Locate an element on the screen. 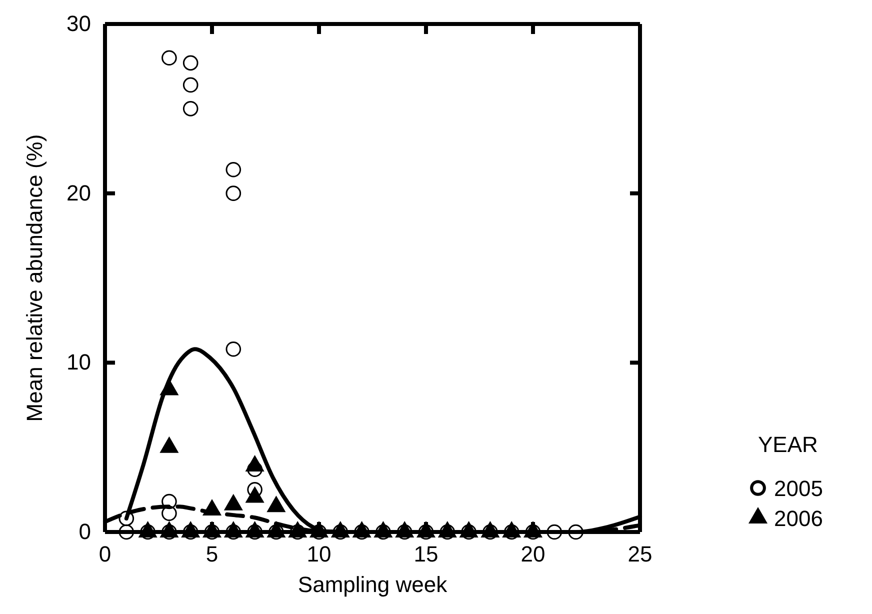 The width and height of the screenshot is (872, 614). x-tick-label: 25 is located at coordinates (640, 554).